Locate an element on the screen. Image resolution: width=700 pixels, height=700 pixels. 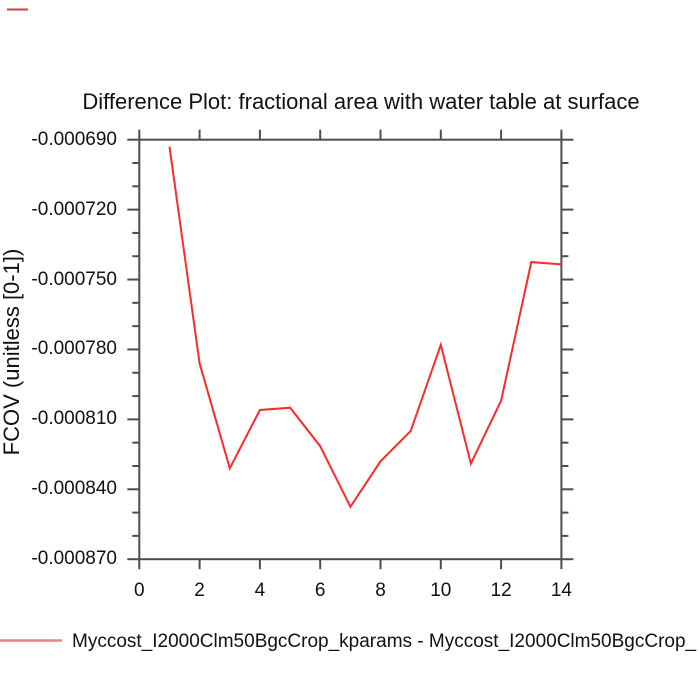
x-tick-label: 4 is located at coordinates (260, 590).